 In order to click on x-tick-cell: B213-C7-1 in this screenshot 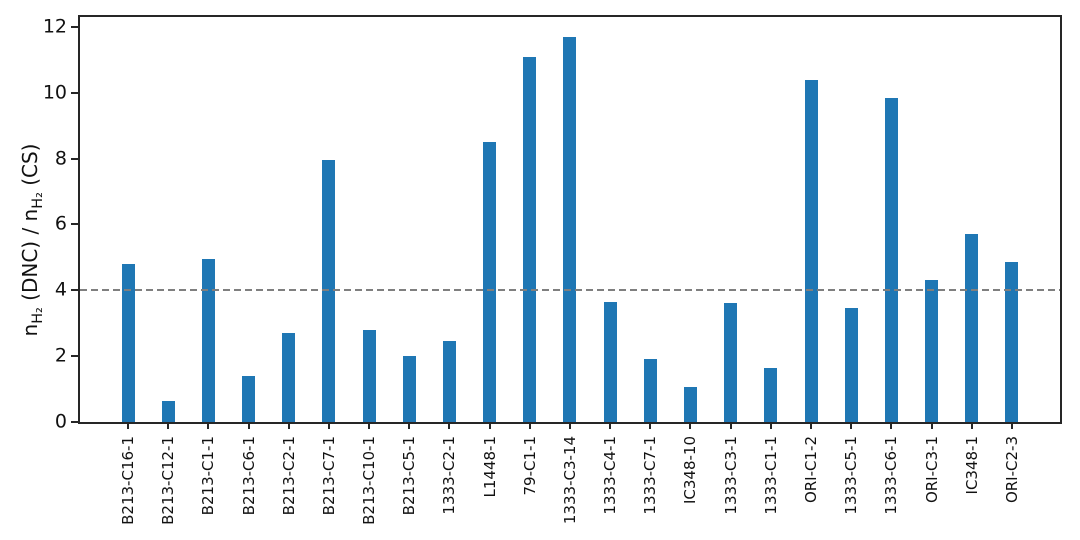, I will do `click(329, 474)`.